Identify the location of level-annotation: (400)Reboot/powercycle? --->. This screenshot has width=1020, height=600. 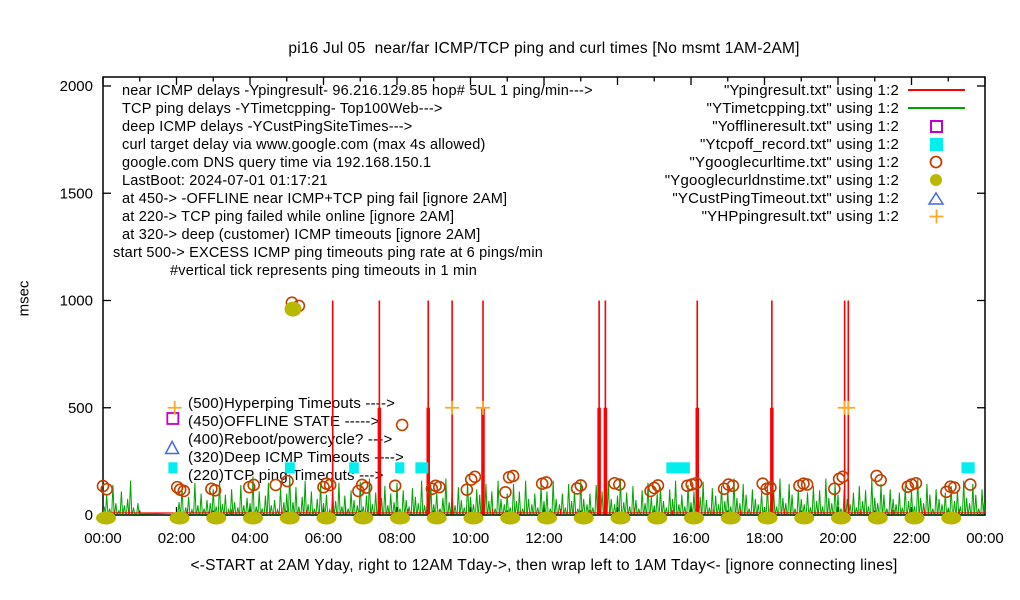
(290, 439).